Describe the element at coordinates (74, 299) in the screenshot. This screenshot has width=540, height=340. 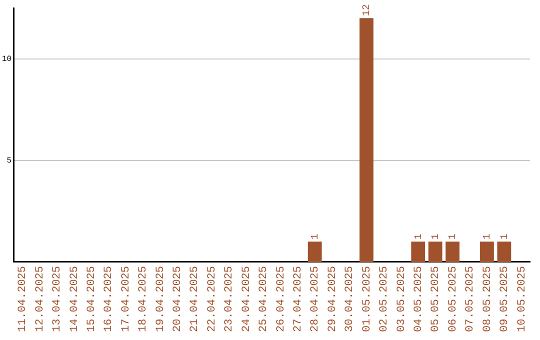
I see `x-tick-label: 14.04.2025` at that location.